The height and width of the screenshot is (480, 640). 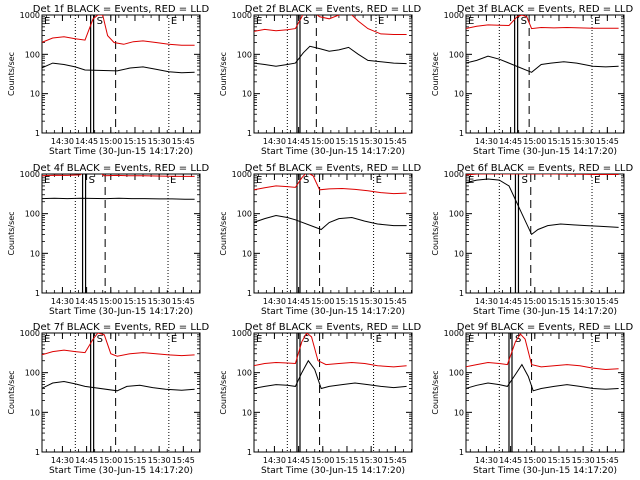 I want to click on panel-title: Det 5f BLACK = Events, RED = LLD, so click(x=333, y=168).